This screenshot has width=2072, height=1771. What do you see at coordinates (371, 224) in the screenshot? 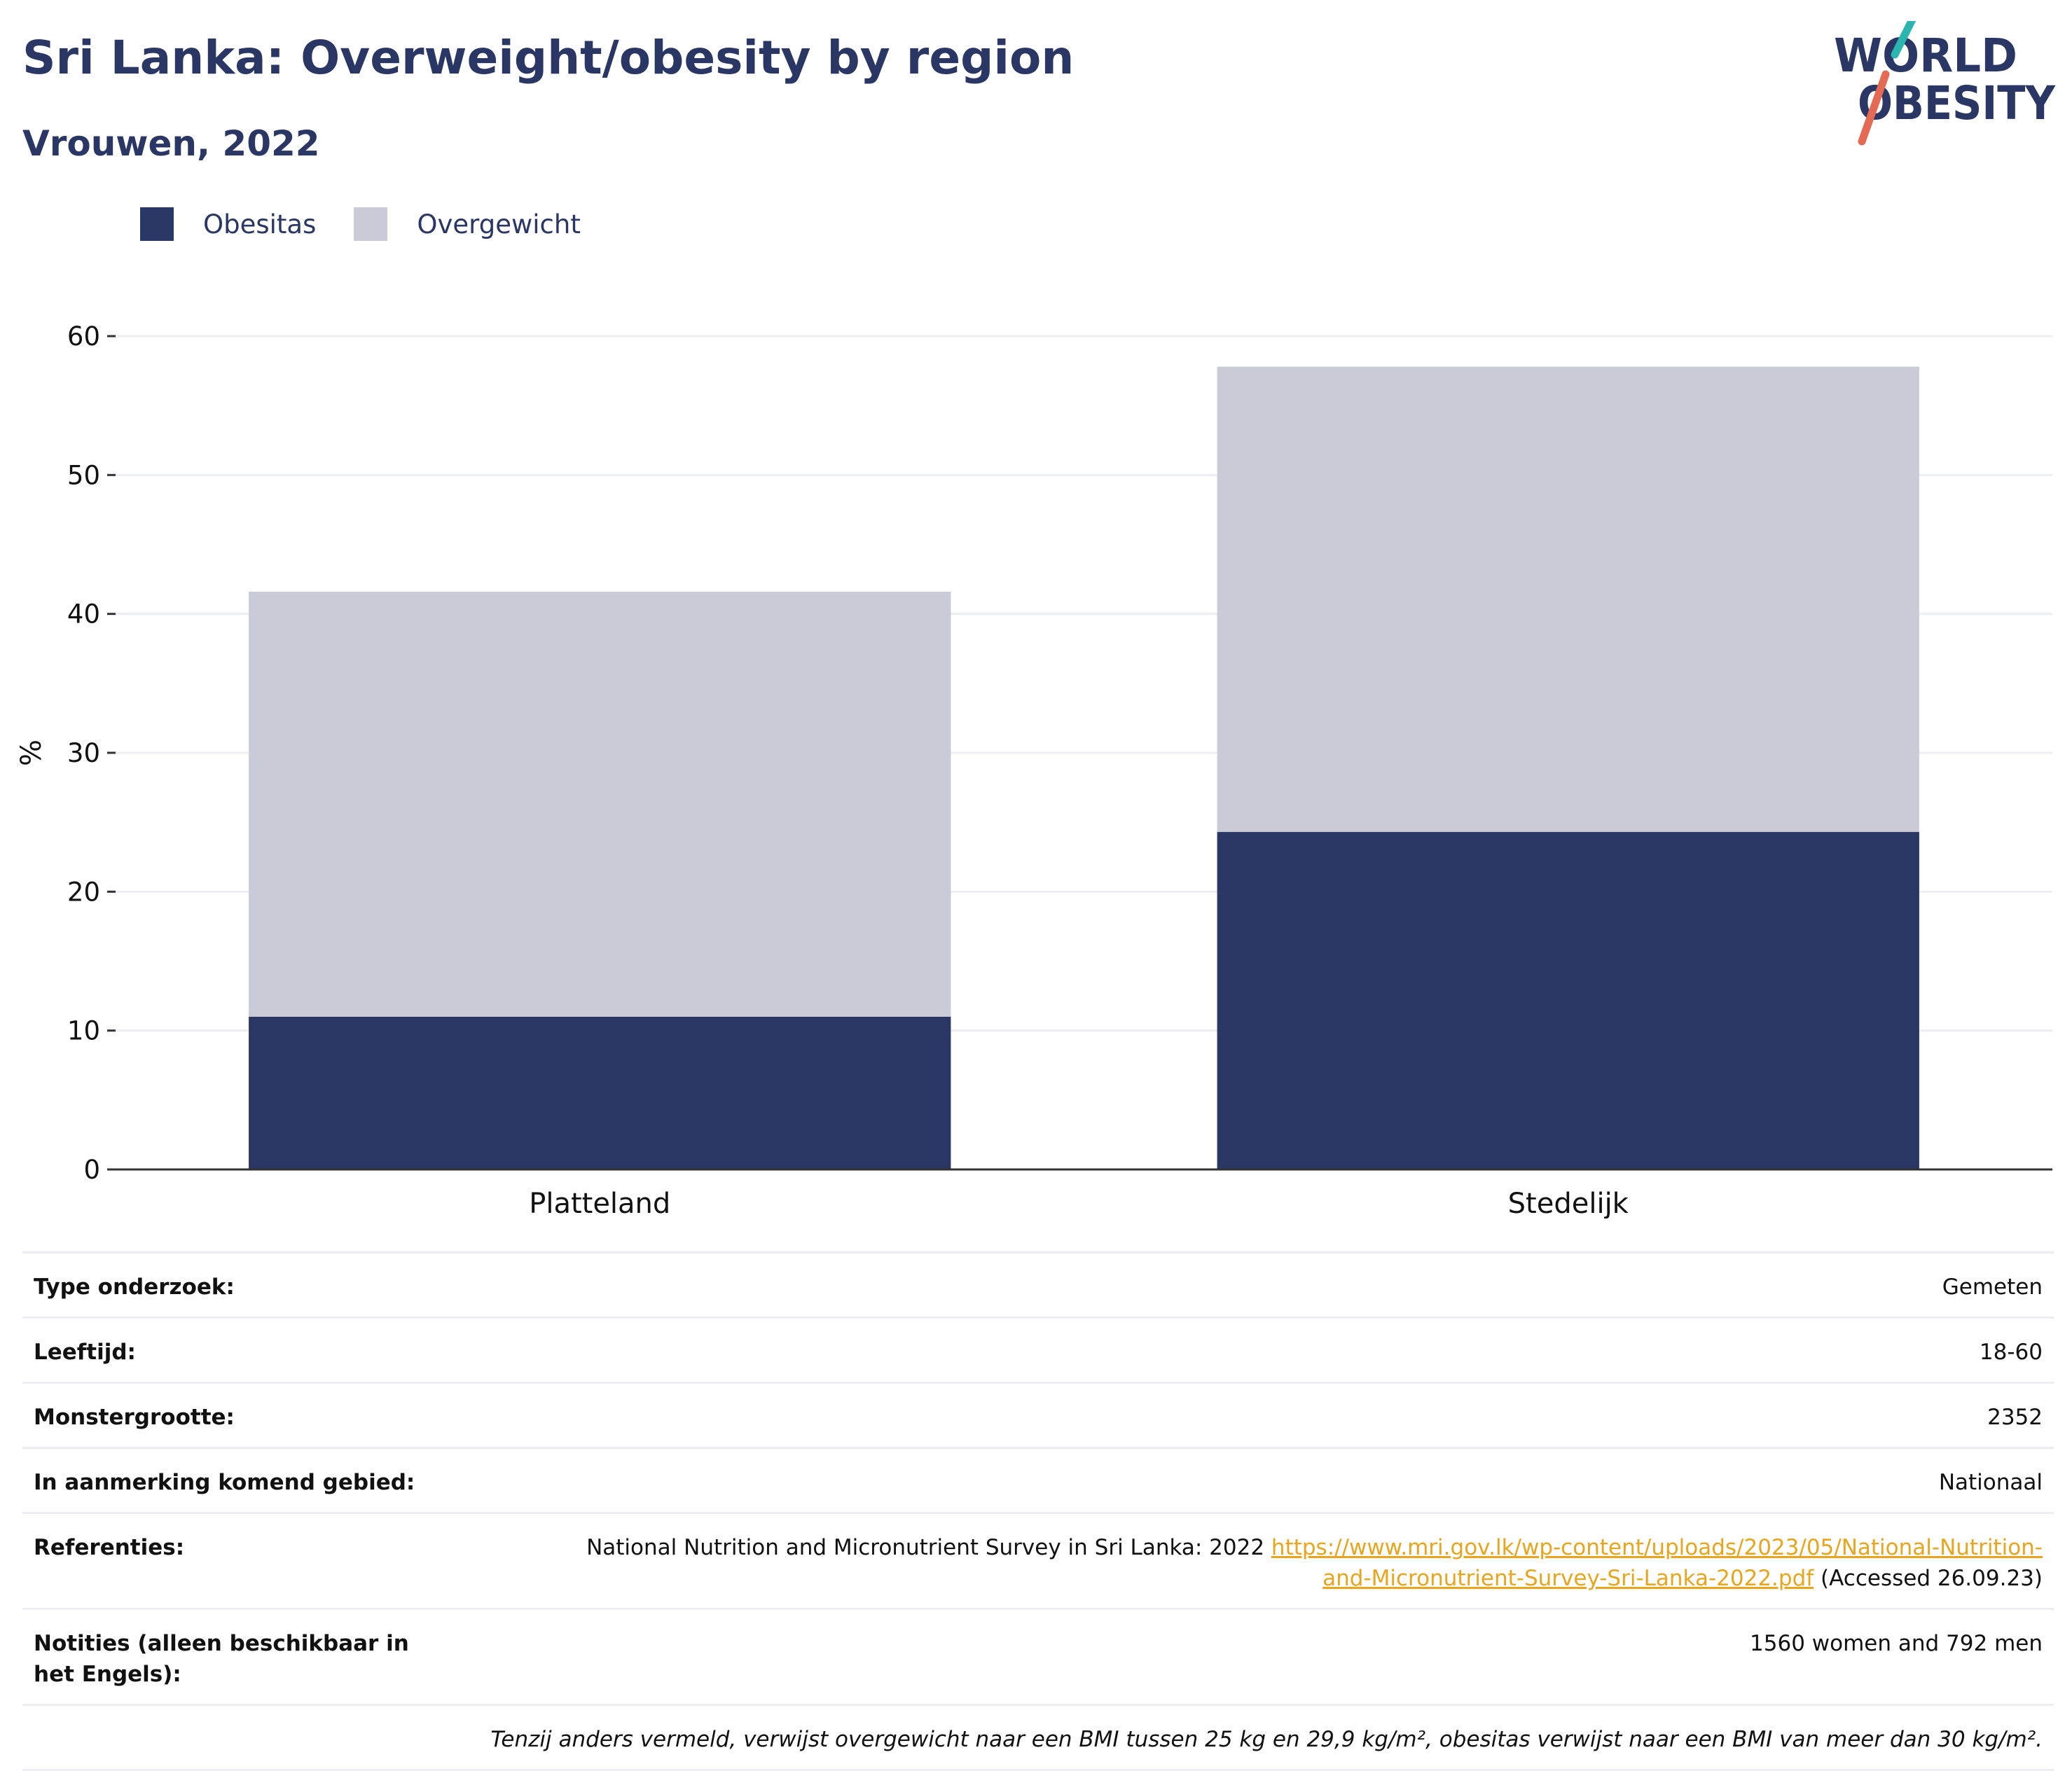
I see `legend-swatch-overgewicht` at bounding box center [371, 224].